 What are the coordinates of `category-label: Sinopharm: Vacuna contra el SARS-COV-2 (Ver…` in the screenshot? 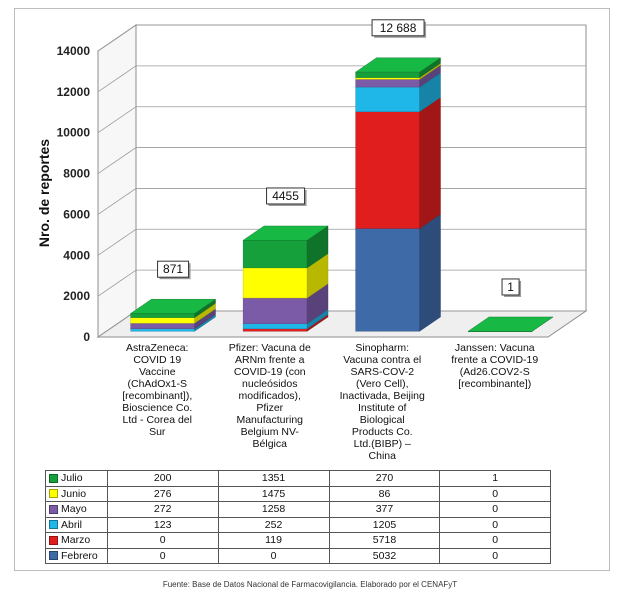 It's located at (382, 402).